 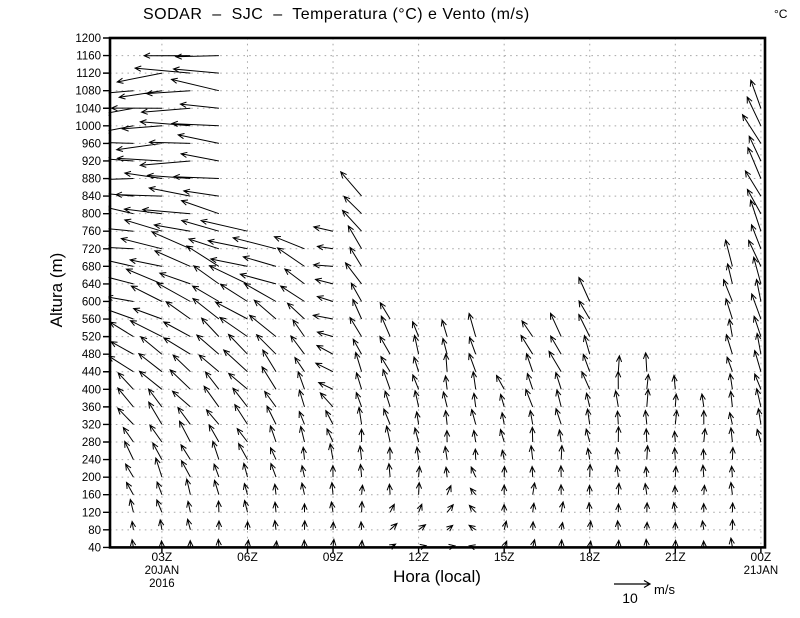 What do you see at coordinates (630, 598) in the screenshot?
I see `legend-value: 10` at bounding box center [630, 598].